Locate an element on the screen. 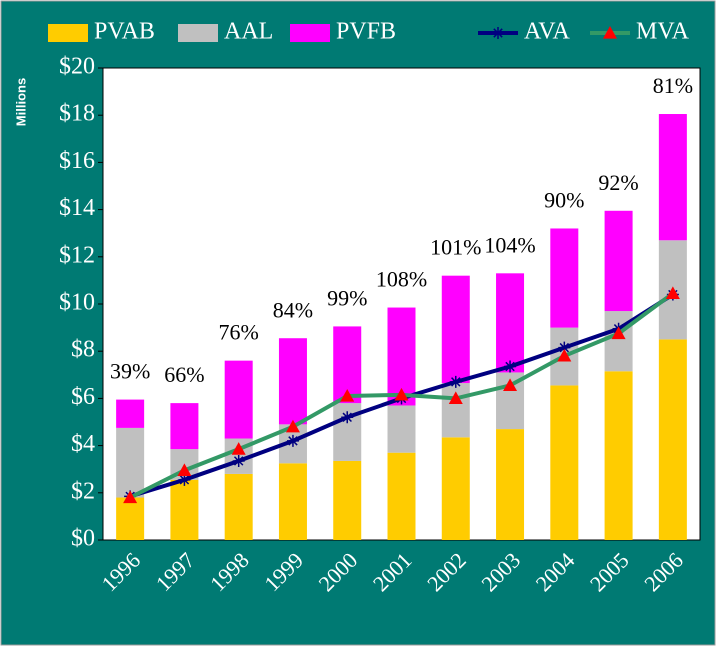 The height and width of the screenshot is (646, 716). data-label: 76% is located at coordinates (239, 332).